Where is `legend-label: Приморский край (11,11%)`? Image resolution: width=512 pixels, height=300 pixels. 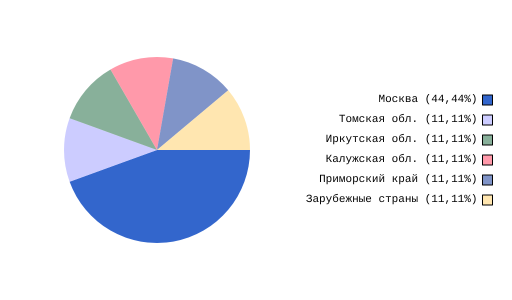
legend-label: Приморский край (11,11%) is located at coordinates (398, 180).